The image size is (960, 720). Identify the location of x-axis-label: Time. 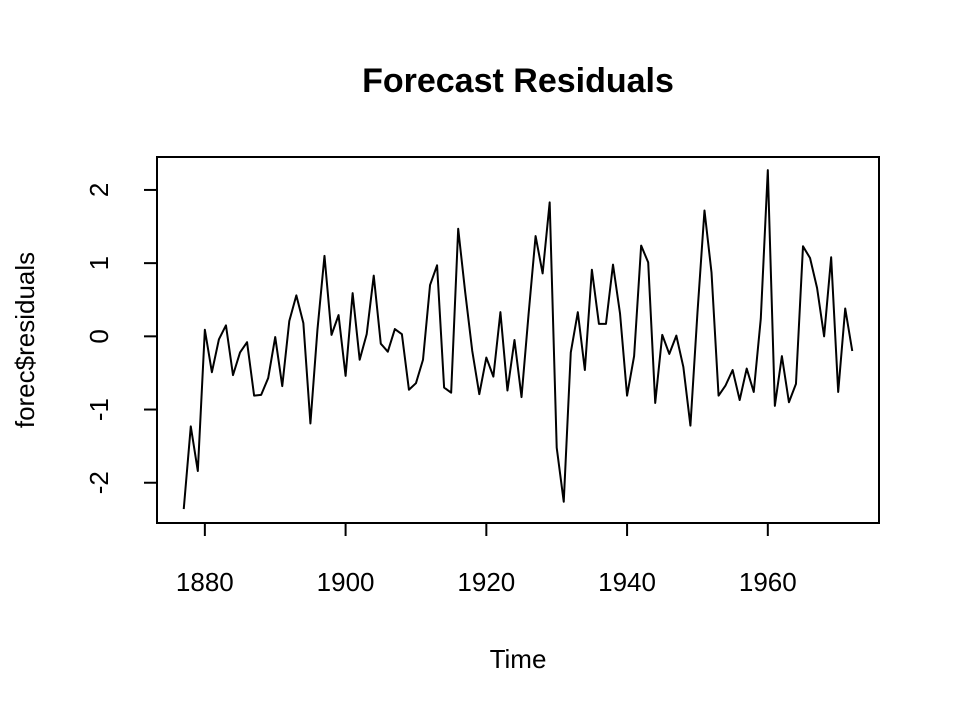
(518, 659).